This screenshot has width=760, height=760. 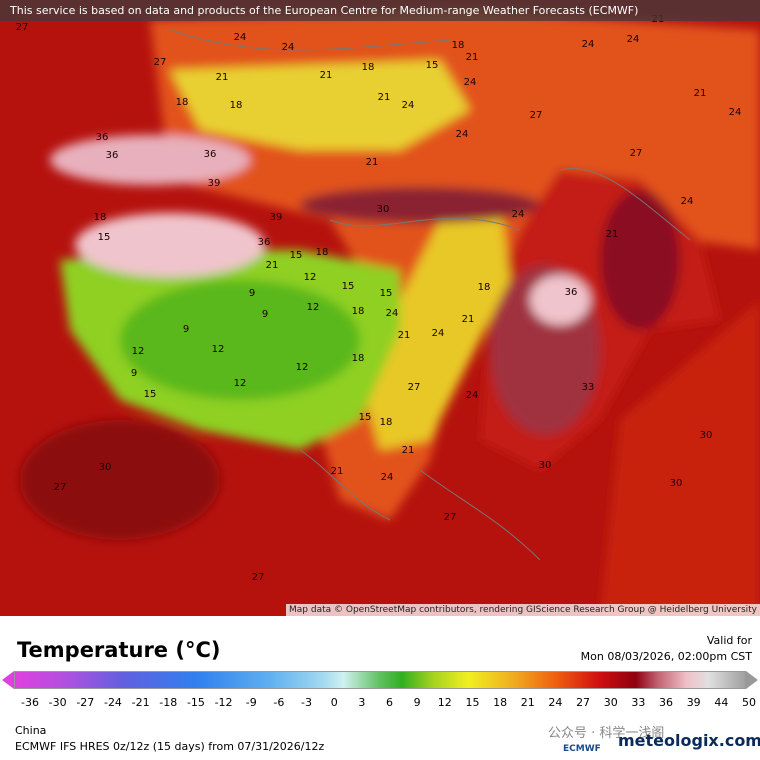 I want to click on valid-time: Mon 08/03/2026, 02:00pm CST, so click(x=666, y=656).